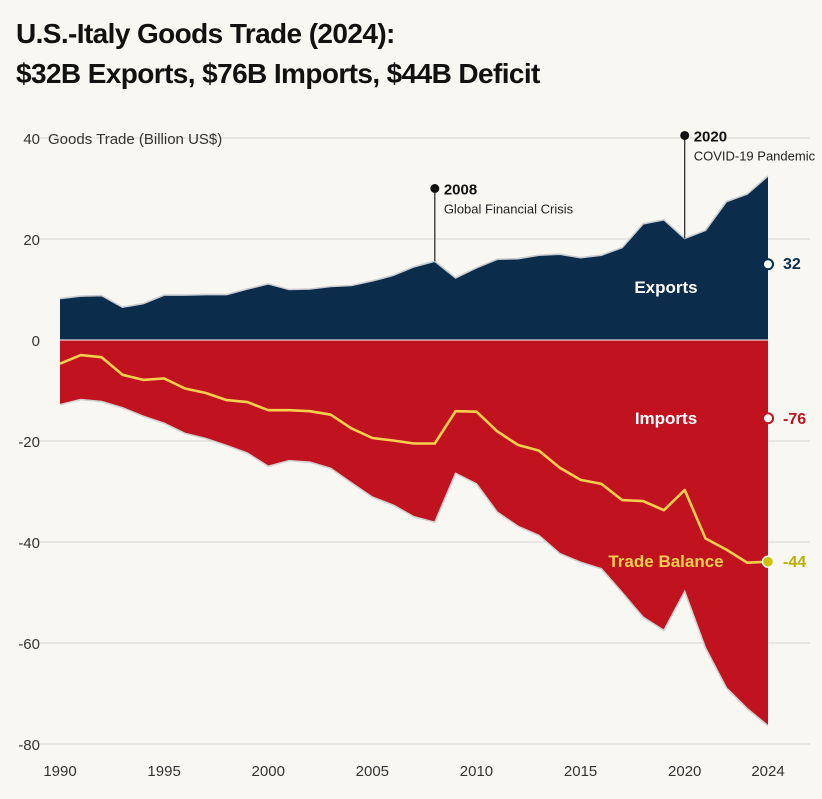 The height and width of the screenshot is (799, 822). I want to click on trade-balance-end-marker, so click(768, 561).